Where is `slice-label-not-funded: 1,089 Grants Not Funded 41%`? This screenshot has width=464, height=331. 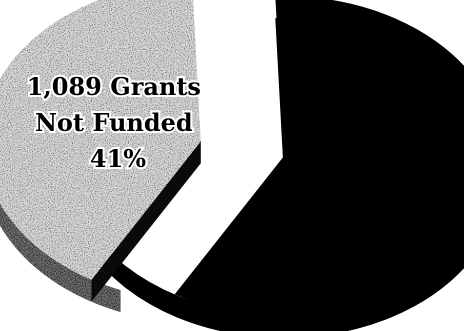
slice-label-not-funded: 1,089 Grants Not Funded 41% is located at coordinates (118, 122).